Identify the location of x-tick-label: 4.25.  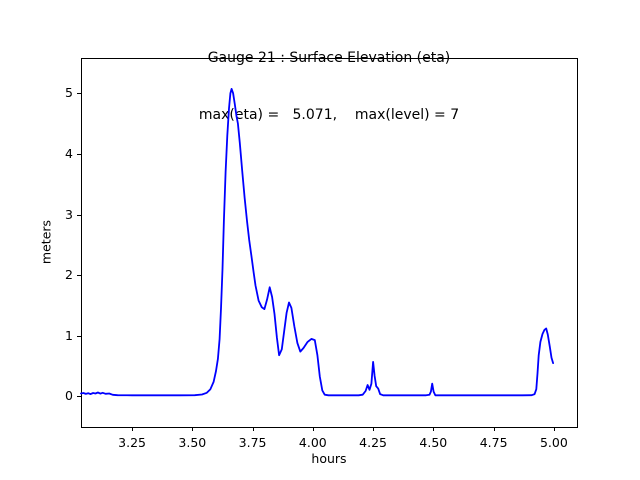
(373, 442).